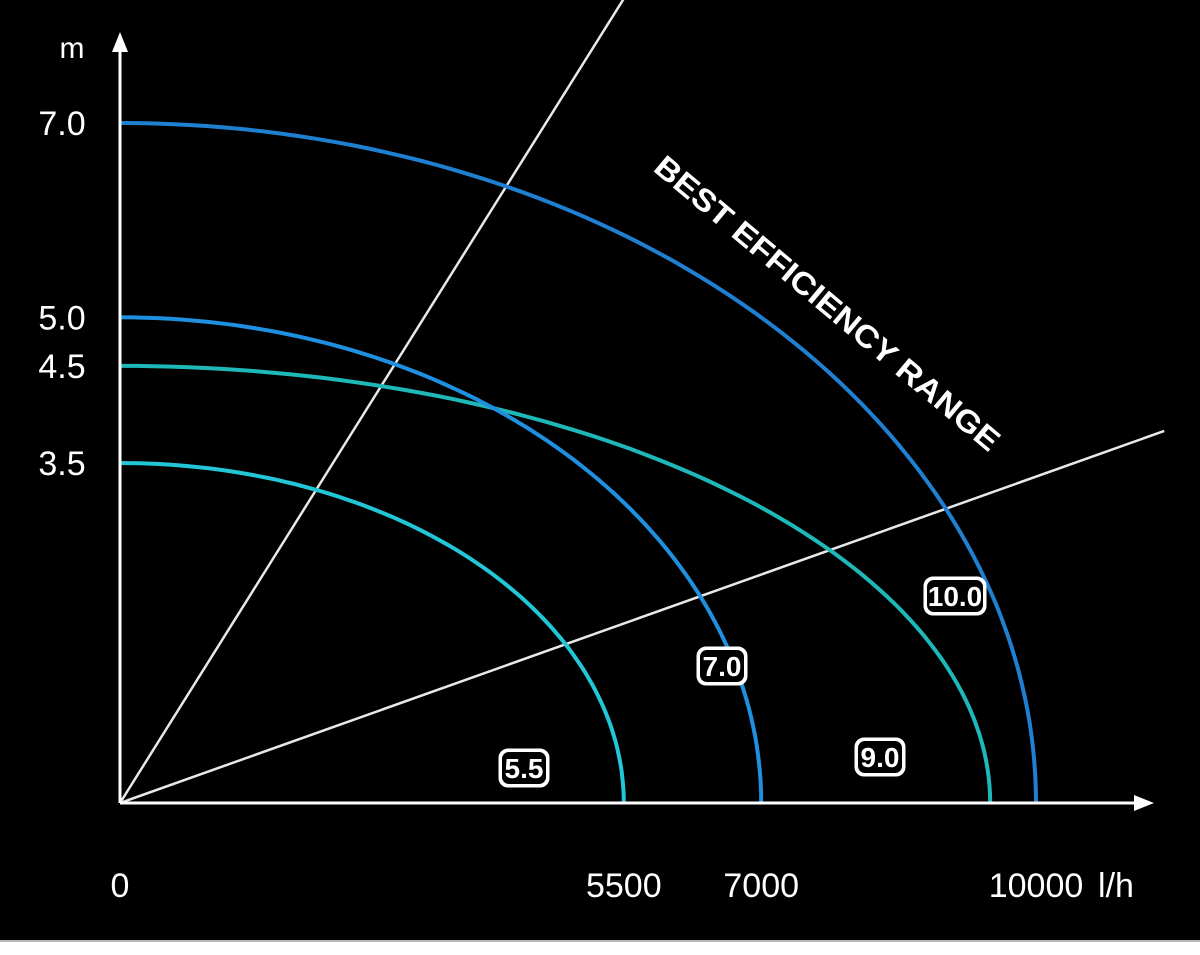  I want to click on curve-label-text: 5.5, so click(524, 768).